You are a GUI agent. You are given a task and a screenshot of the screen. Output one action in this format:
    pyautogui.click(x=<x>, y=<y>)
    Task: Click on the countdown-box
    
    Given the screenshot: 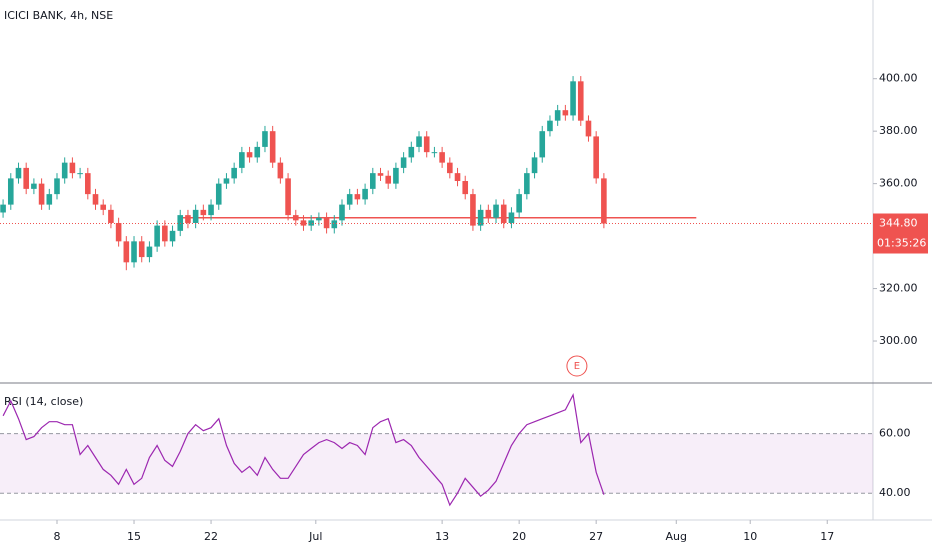 What is the action you would take?
    pyautogui.click(x=900, y=243)
    